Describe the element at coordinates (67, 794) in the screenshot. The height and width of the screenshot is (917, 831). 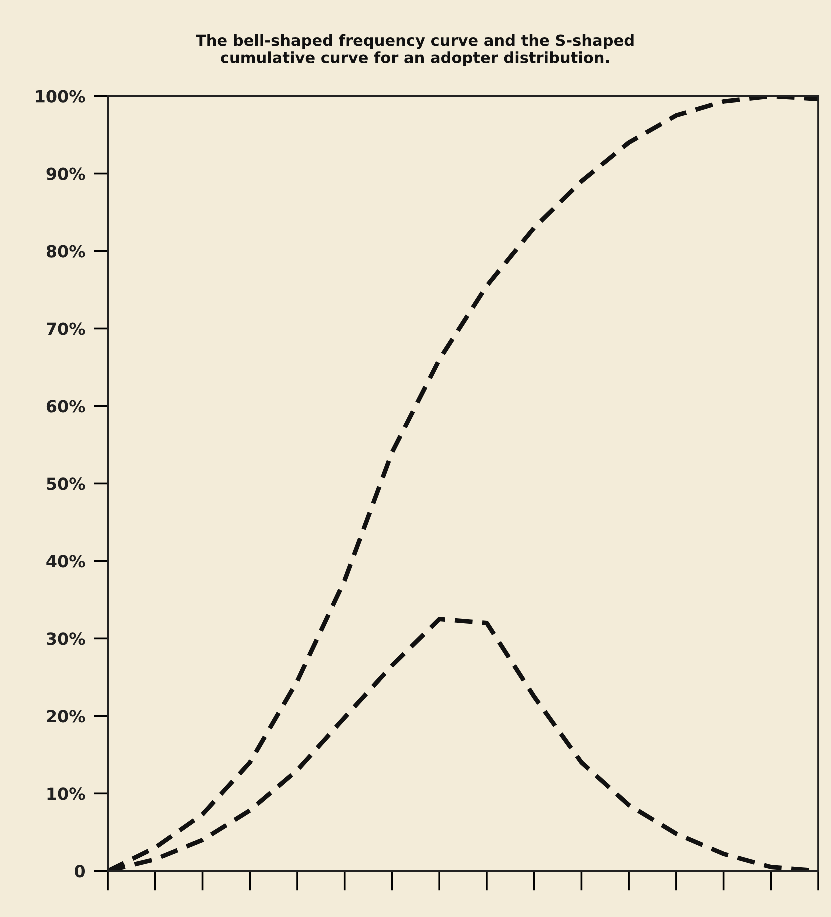
I see `y-tick-label: 10%` at that location.